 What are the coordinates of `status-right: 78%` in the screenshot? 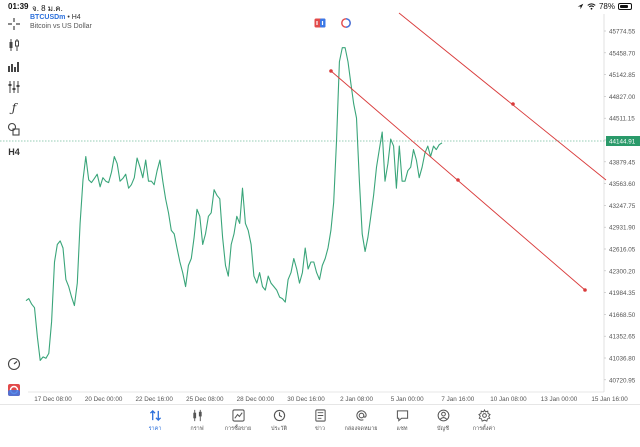 It's located at (604, 6).